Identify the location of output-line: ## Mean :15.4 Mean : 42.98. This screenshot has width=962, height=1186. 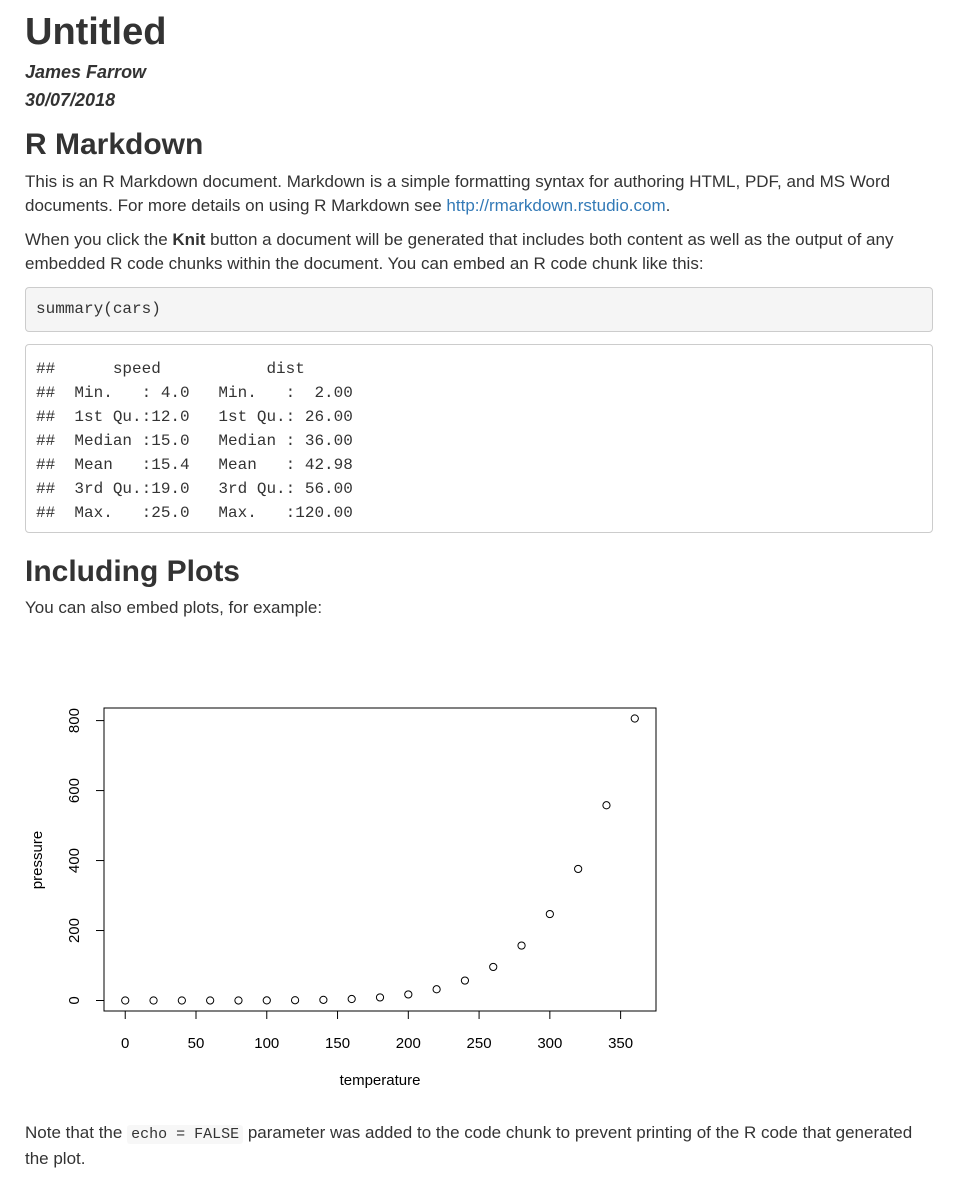
(204, 465).